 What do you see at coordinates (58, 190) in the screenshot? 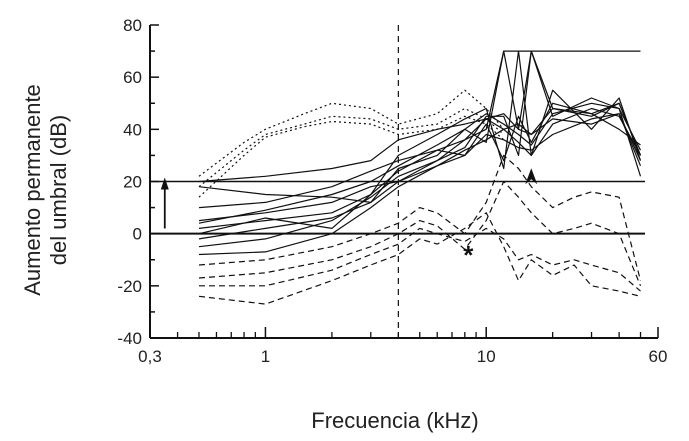
I see `y-axis-title-line2: del umbral (dB)` at bounding box center [58, 190].